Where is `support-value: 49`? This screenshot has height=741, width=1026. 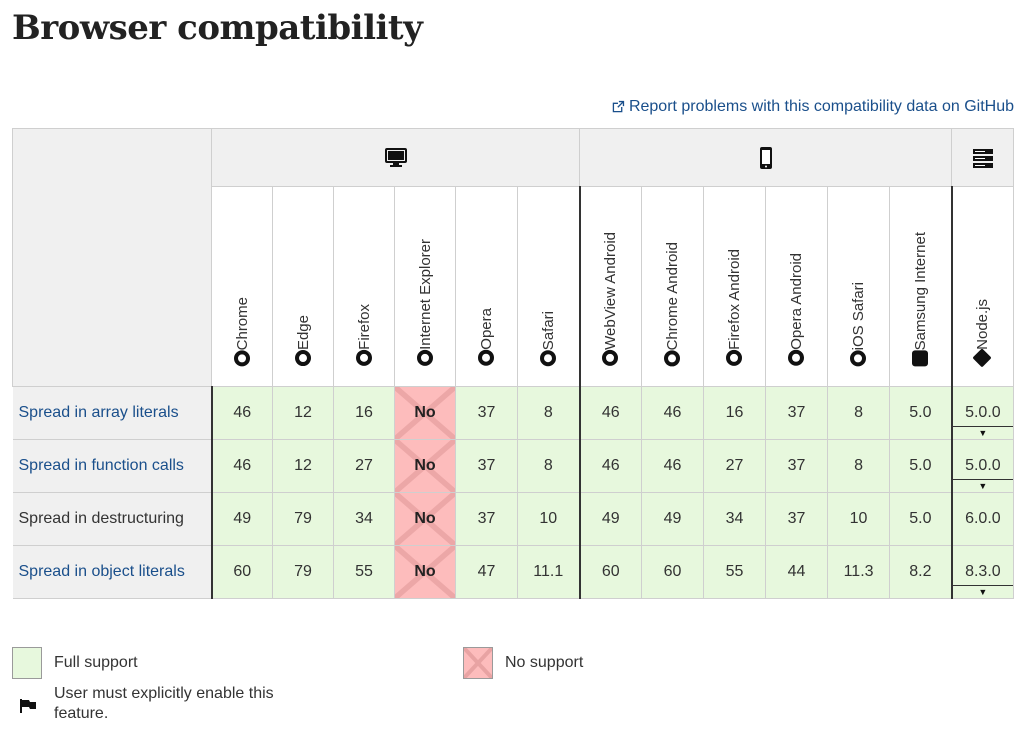
support-value: 49 is located at coordinates (672, 518).